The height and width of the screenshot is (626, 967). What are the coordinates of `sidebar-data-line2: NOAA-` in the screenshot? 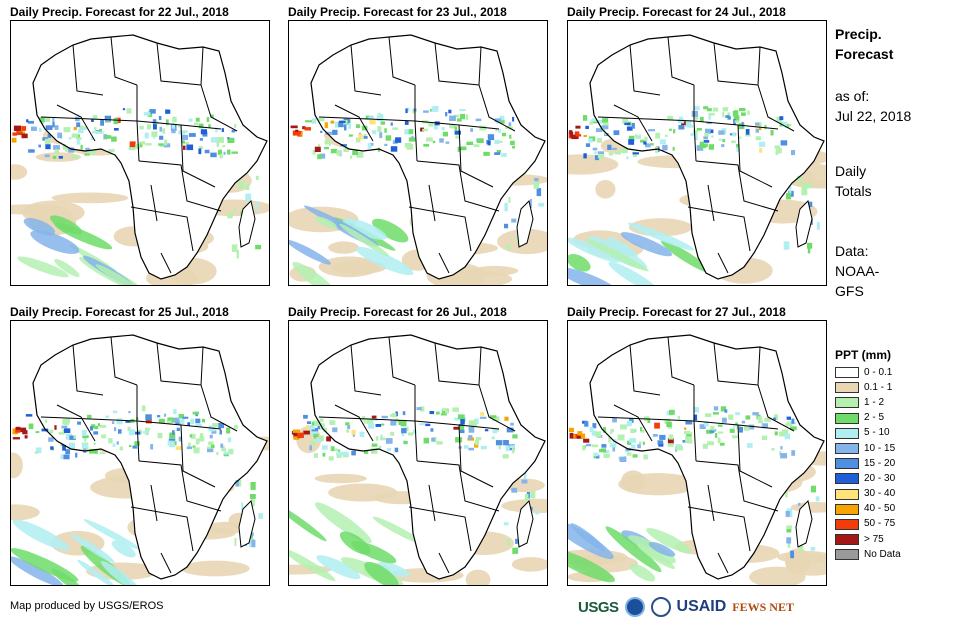 It's located at (857, 271).